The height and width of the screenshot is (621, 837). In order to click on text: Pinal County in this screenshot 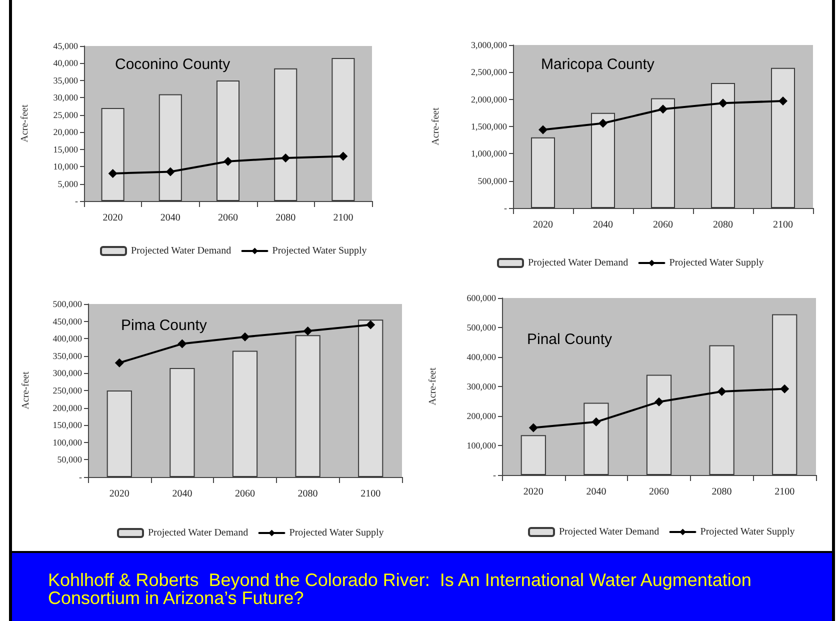, I will do `click(570, 339)`.